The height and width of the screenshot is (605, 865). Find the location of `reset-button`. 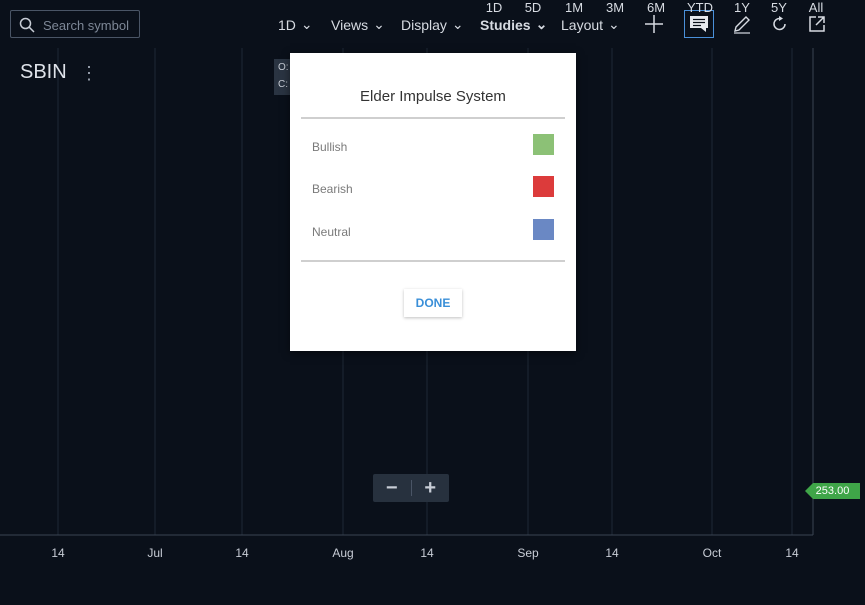

reset-button is located at coordinates (780, 24).